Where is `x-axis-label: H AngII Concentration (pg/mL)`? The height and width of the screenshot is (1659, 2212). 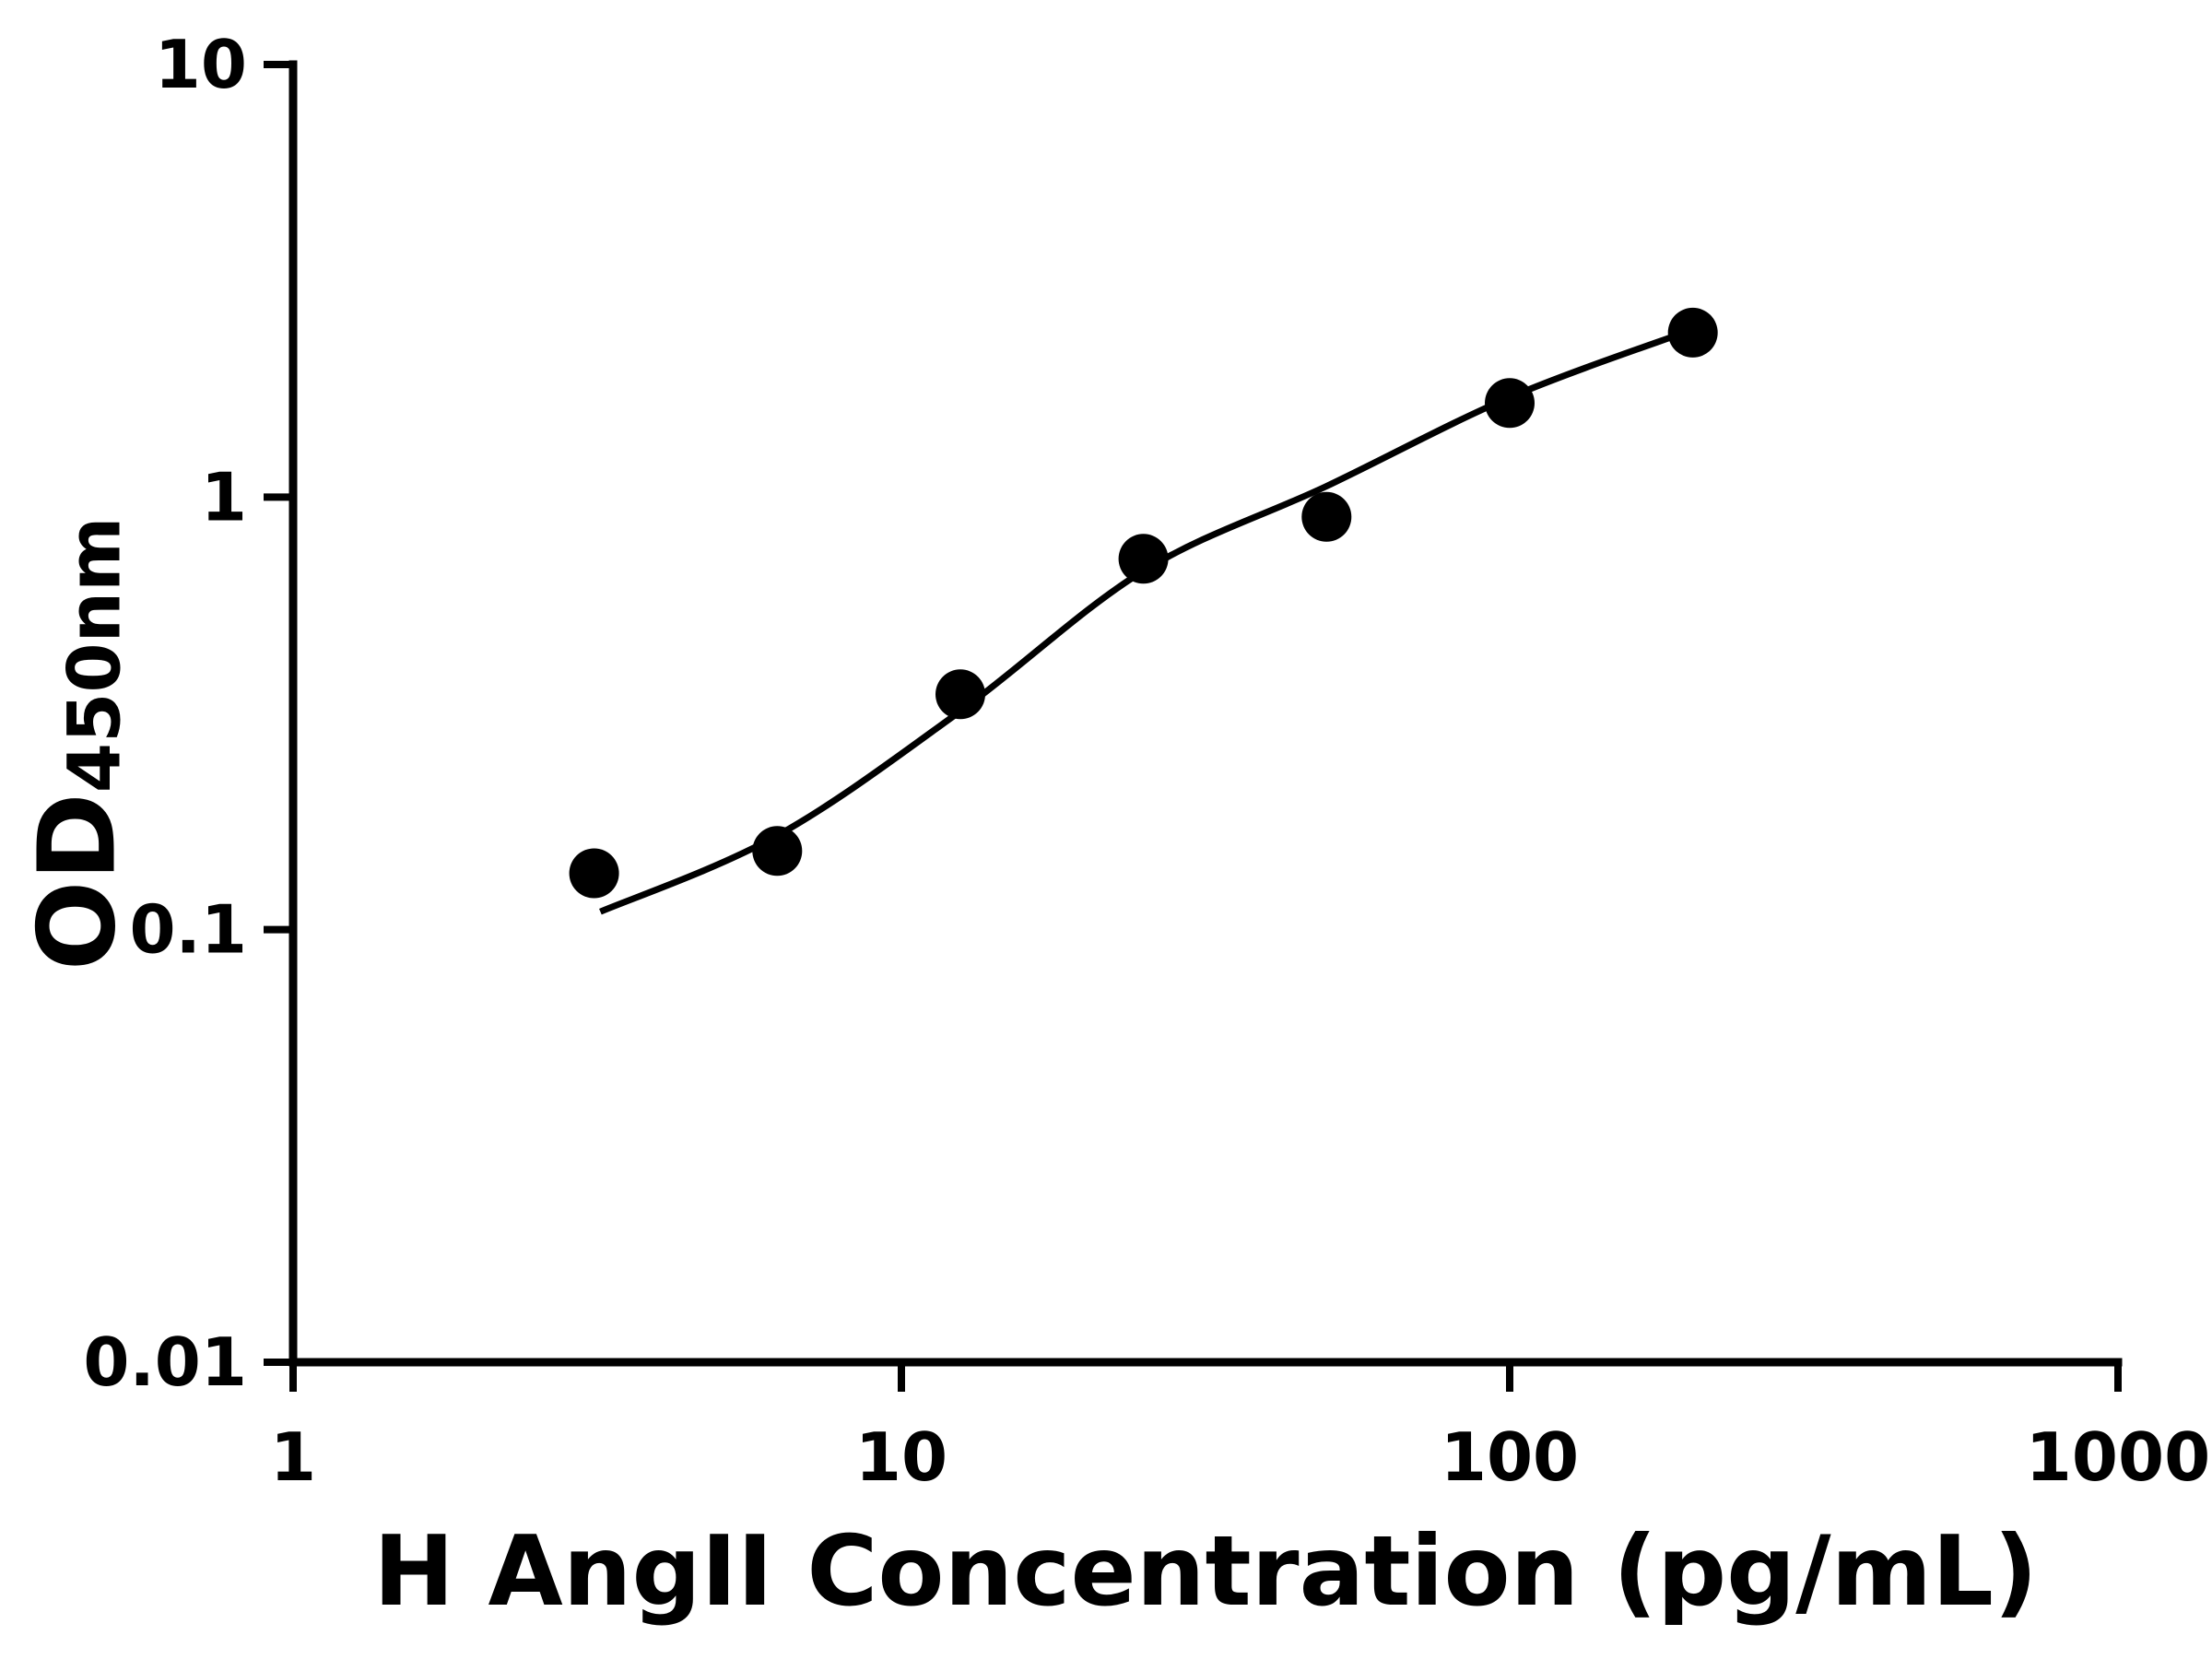
x-axis-label: H AngII Concentration (pg/mL) is located at coordinates (1205, 1571).